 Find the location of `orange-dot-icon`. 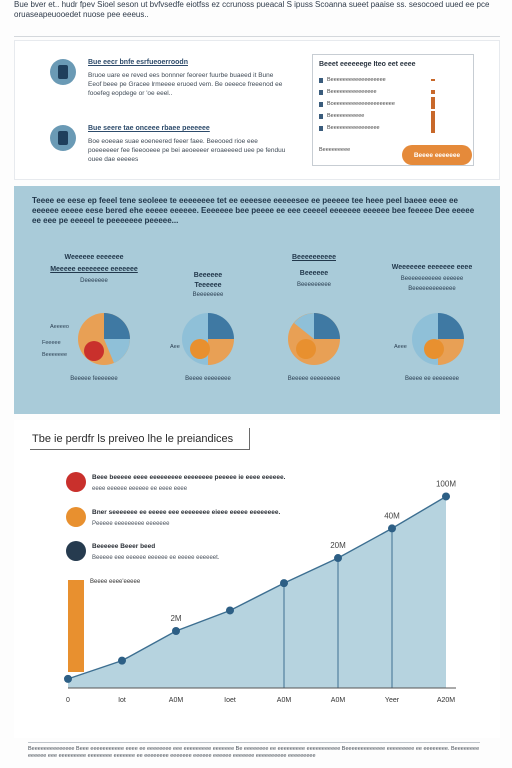

orange-dot-icon is located at coordinates (76, 517).